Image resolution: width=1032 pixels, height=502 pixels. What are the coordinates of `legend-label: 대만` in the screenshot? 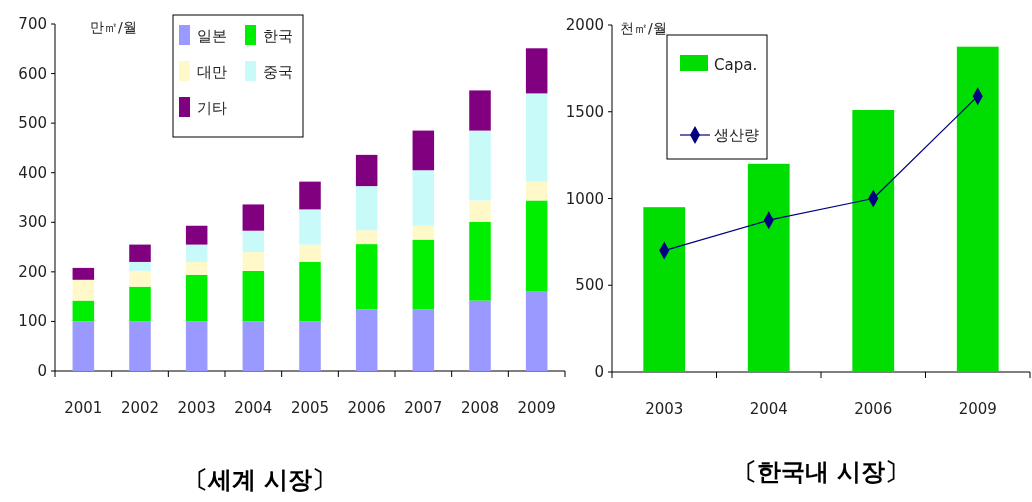 It's located at (212, 72).